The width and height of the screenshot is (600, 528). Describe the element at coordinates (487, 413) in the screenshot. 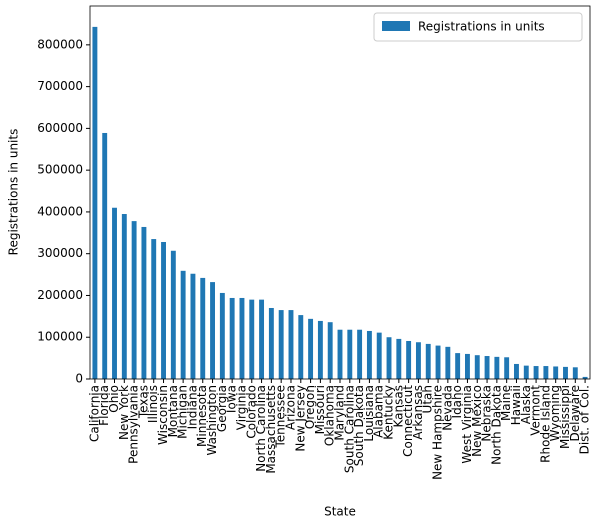

I see `x-tick-label: Nebraska` at that location.